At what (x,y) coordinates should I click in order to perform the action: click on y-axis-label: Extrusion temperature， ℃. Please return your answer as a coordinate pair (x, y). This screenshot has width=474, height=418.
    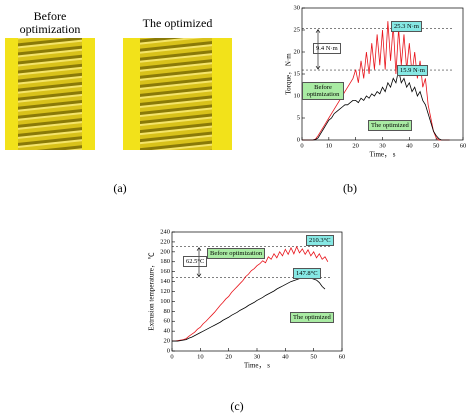
    Looking at the image, I should click on (152, 291).